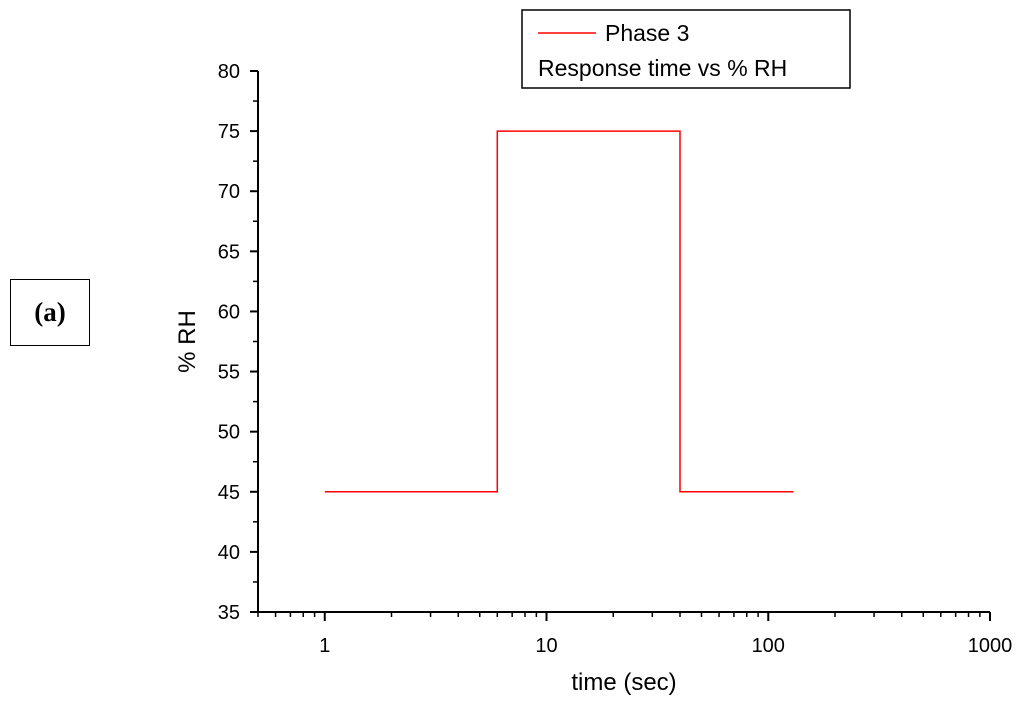 The width and height of the screenshot is (1024, 705). Describe the element at coordinates (229, 613) in the screenshot. I see `y-tick-label: 35` at that location.